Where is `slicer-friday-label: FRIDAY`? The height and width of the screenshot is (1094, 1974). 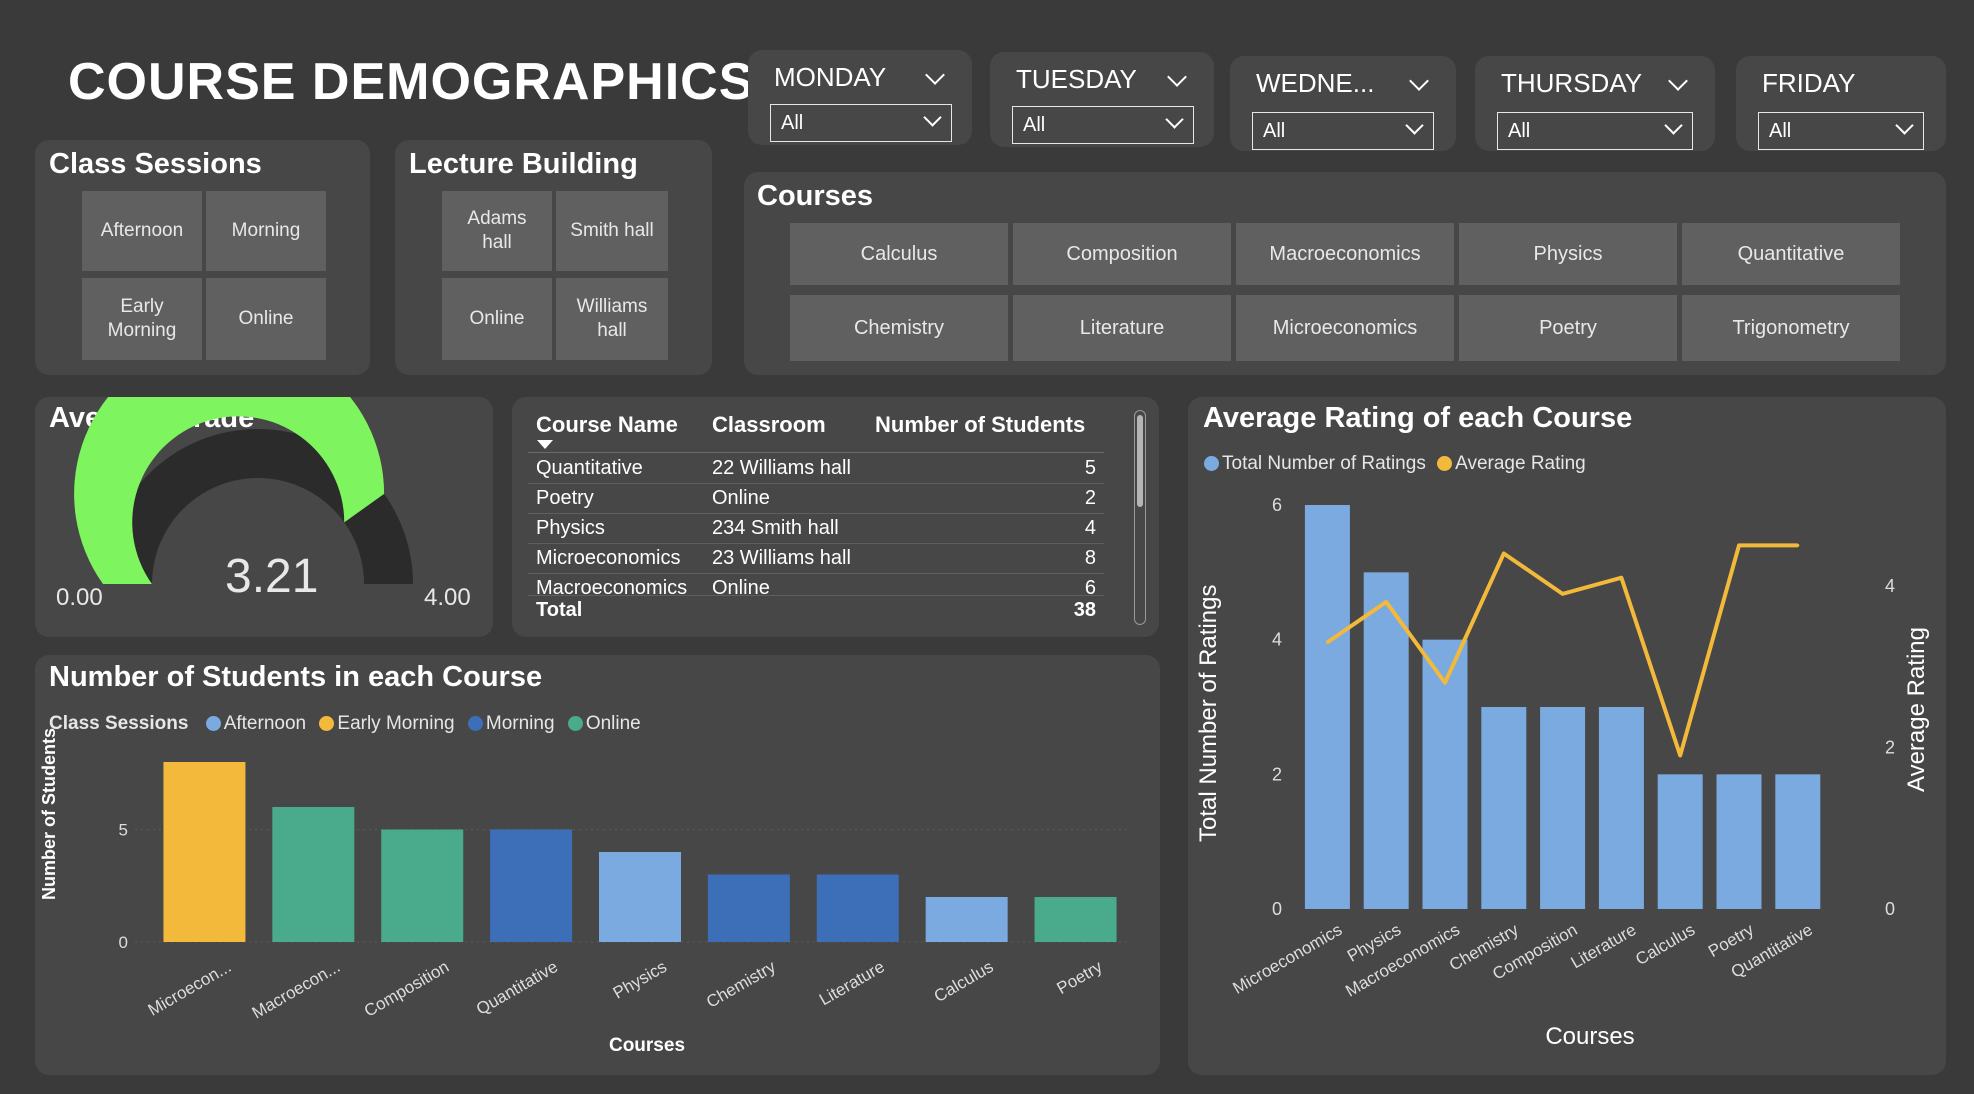 slicer-friday-label: FRIDAY is located at coordinates (1808, 83).